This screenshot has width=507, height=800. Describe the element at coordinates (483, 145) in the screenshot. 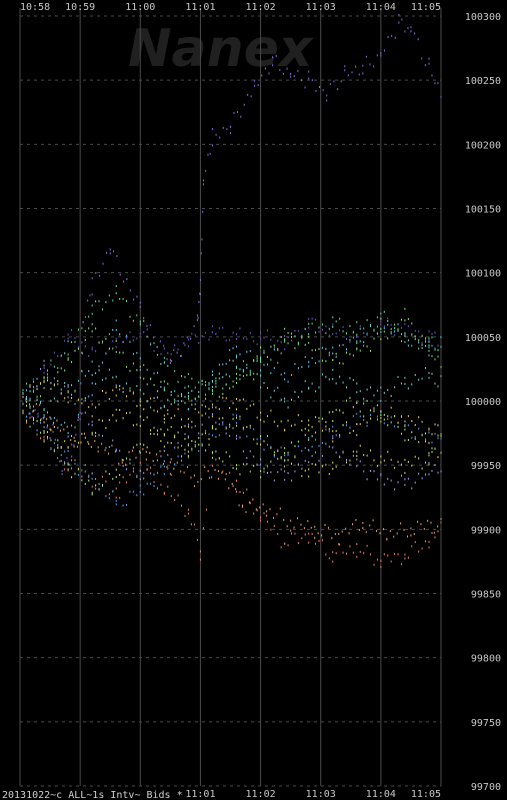

I see `y-tick-label: 100200` at that location.